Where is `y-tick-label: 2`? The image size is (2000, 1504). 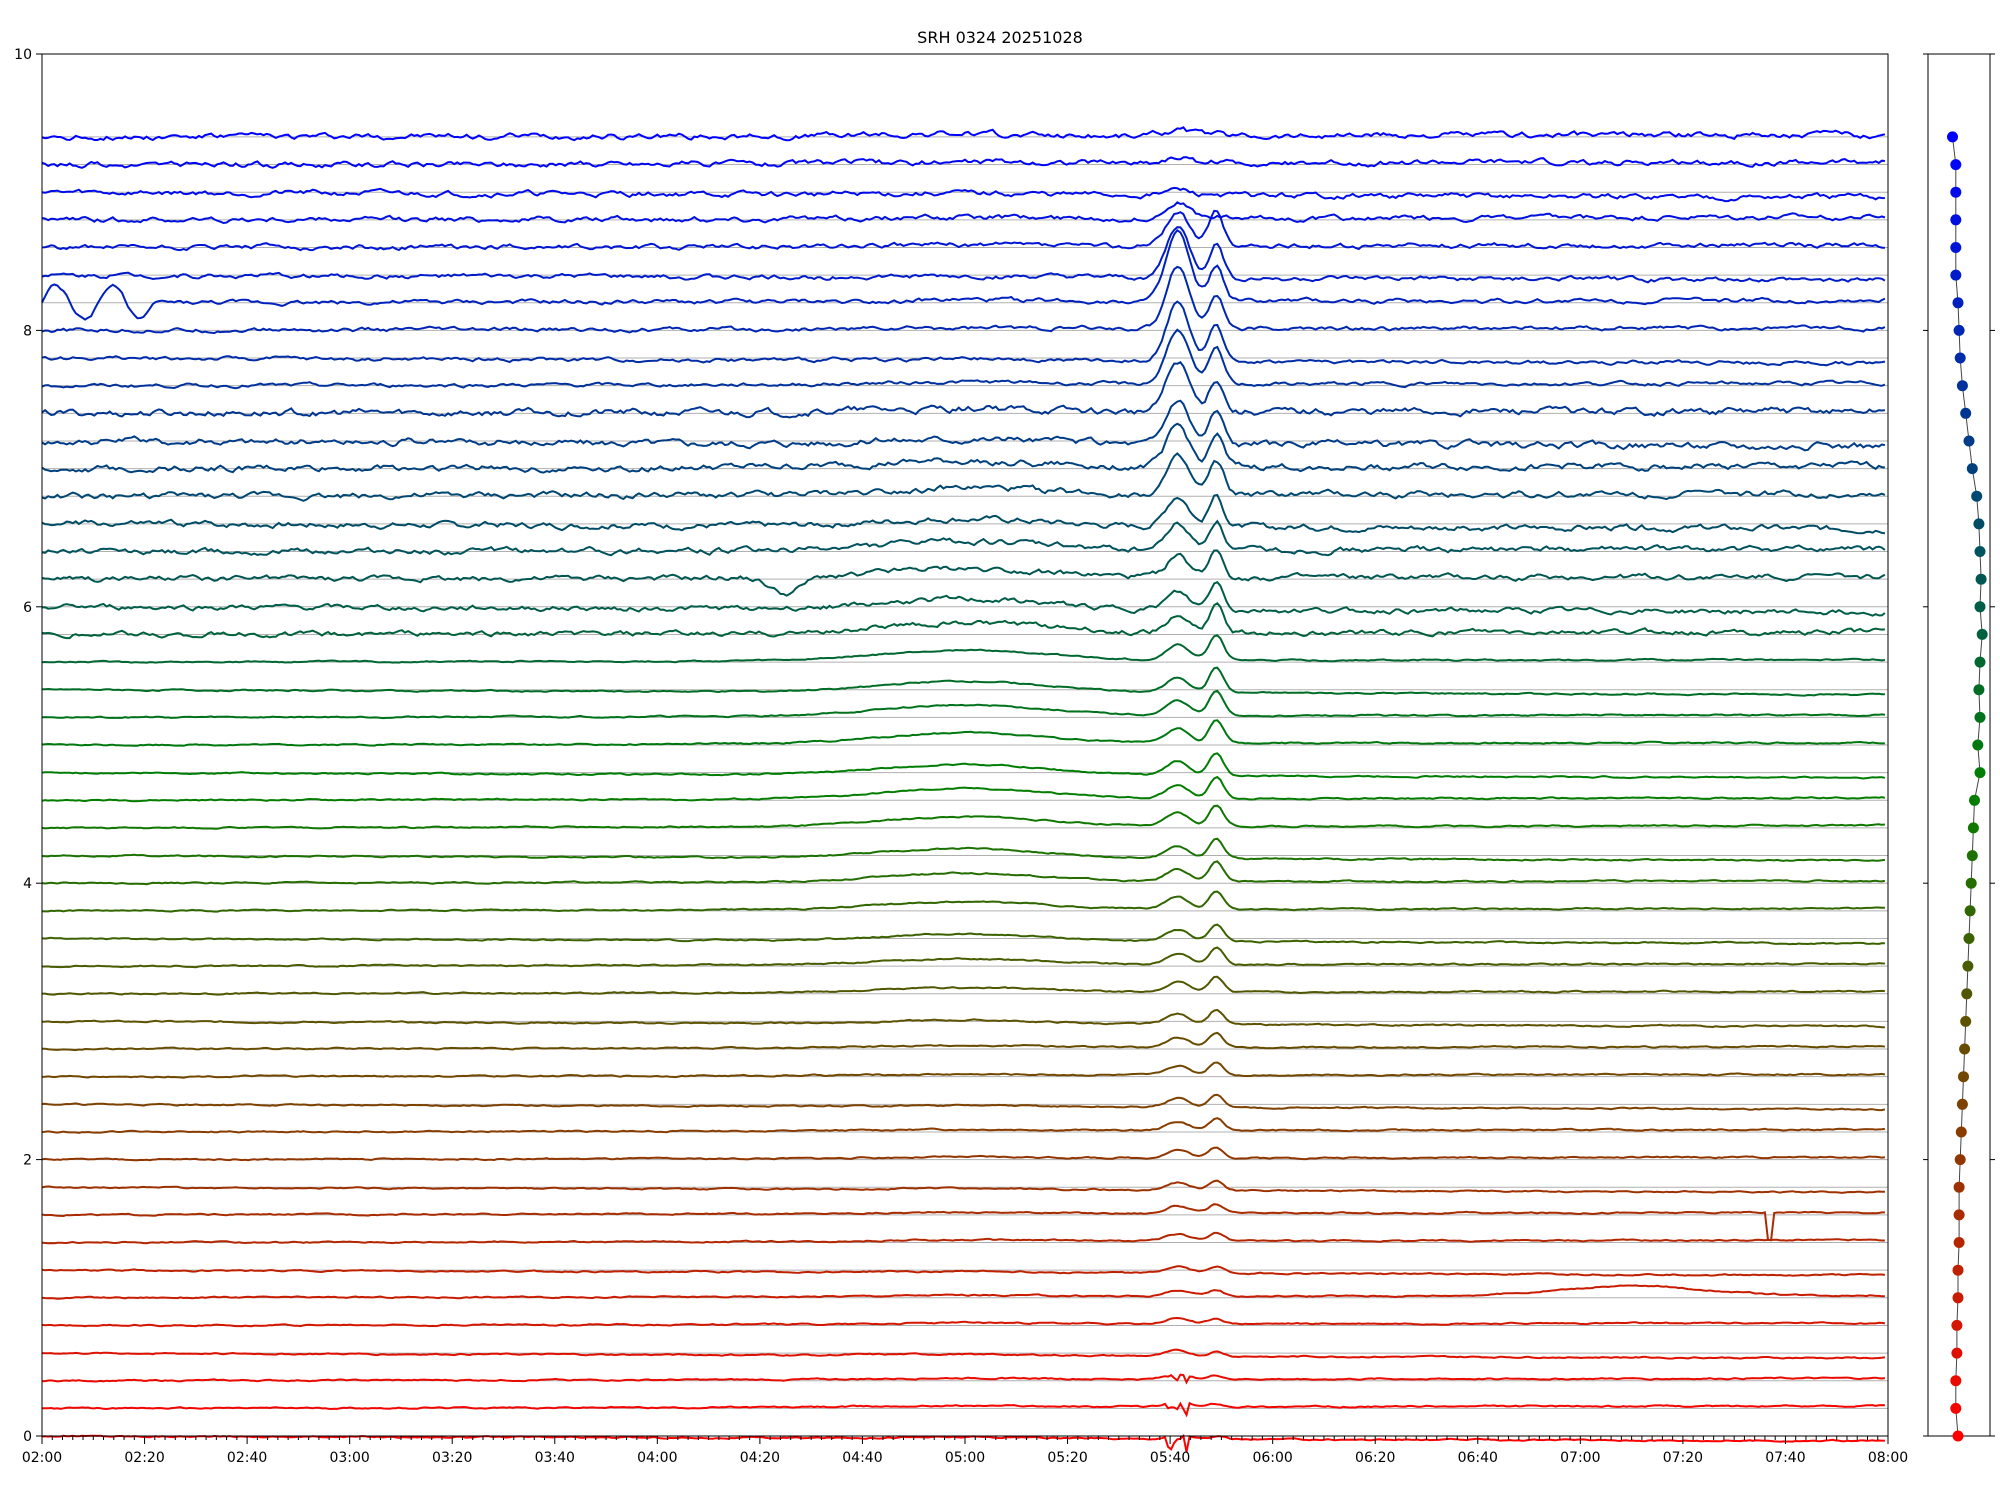 y-tick-label: 2 is located at coordinates (27, 1161).